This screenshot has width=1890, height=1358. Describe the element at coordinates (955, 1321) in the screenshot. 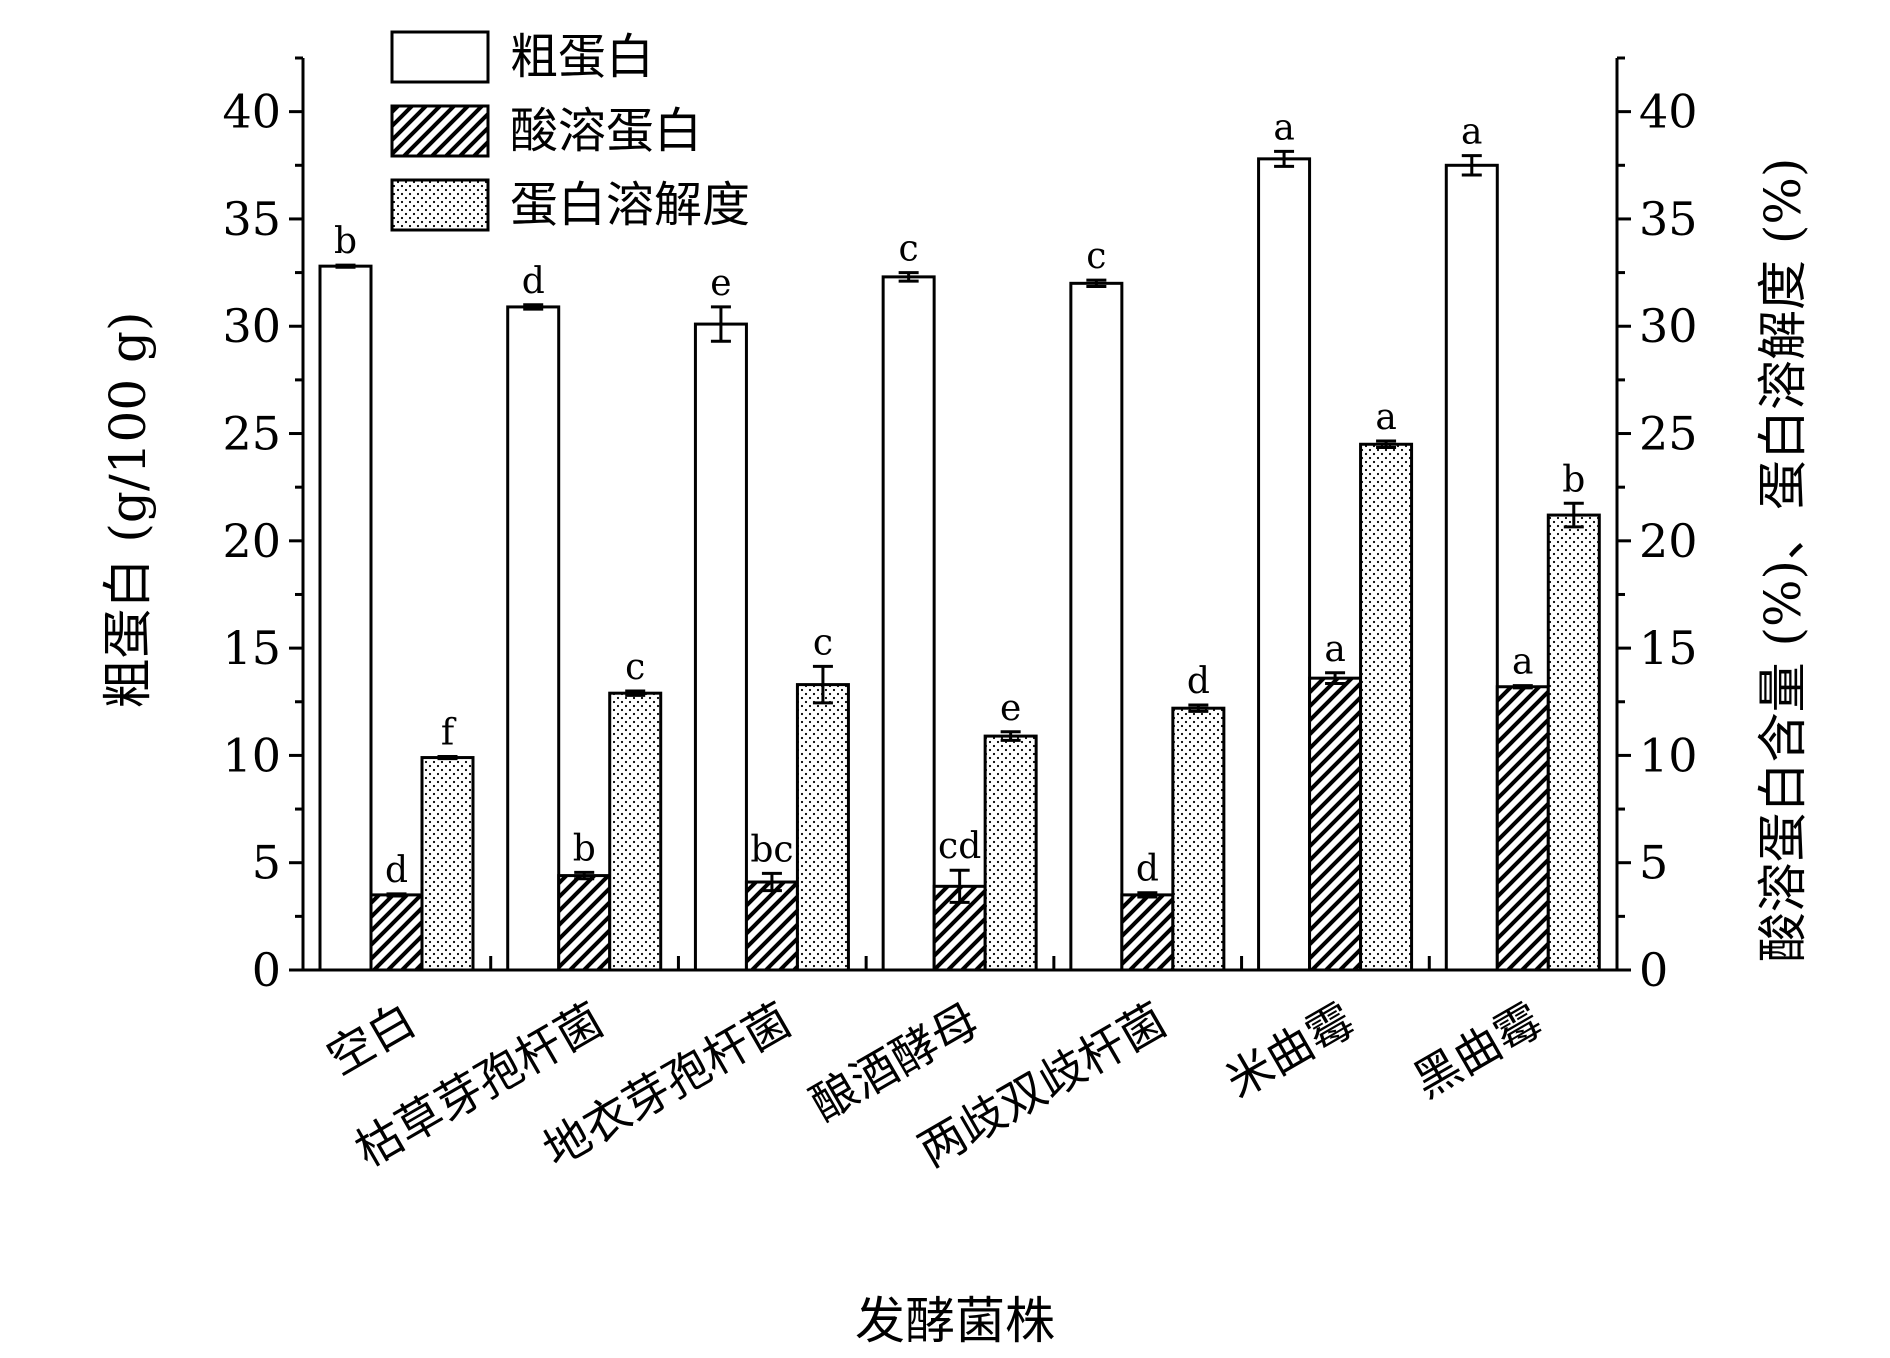

I see `x-axis-title: 发酵菌株` at that location.